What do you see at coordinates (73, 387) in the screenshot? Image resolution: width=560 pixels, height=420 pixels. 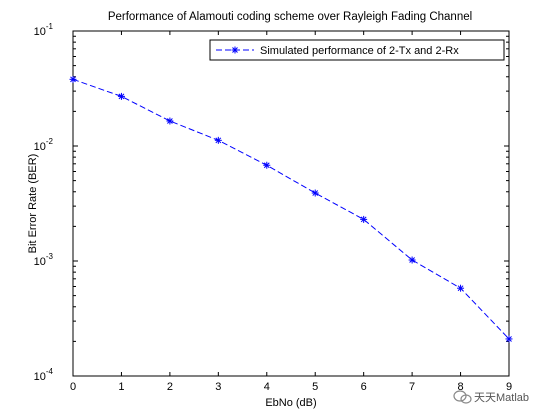 I see `x-tick-label: 0` at bounding box center [73, 387].